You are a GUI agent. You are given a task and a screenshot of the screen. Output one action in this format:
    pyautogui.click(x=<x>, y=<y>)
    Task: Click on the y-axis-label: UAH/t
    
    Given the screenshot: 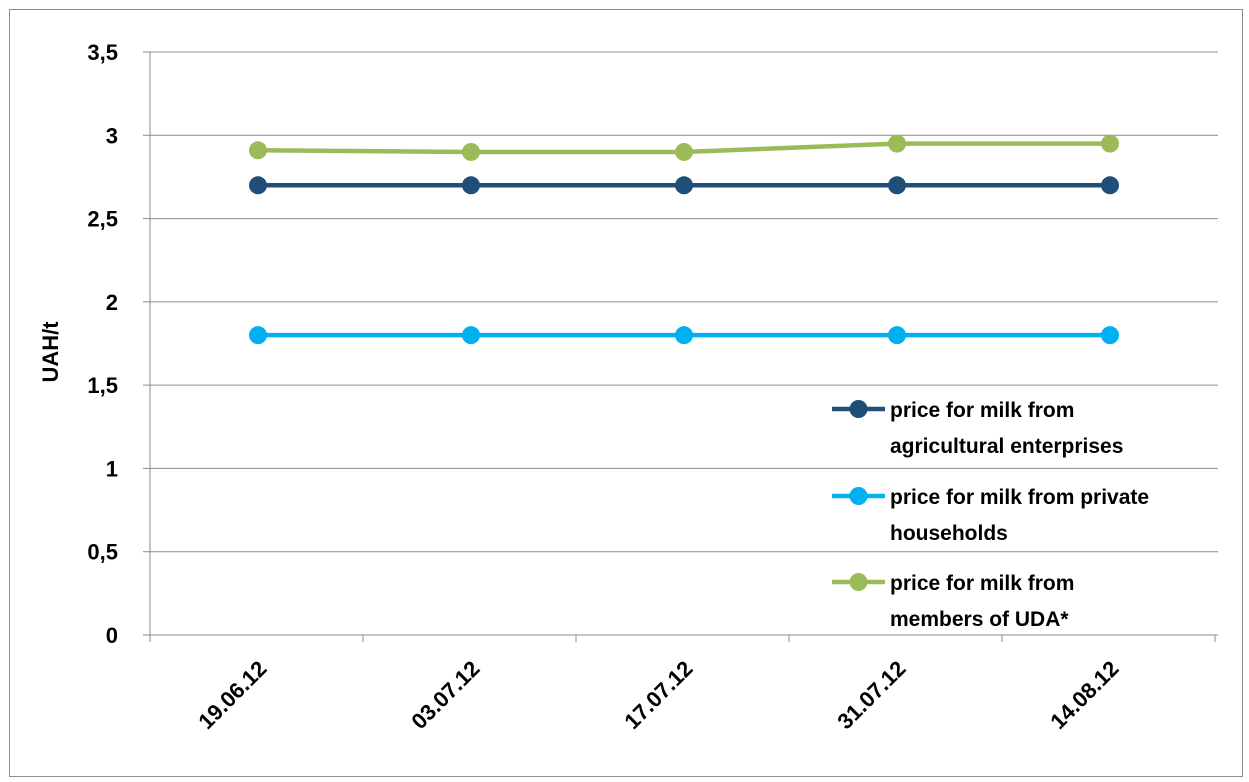 What is the action you would take?
    pyautogui.click(x=50, y=352)
    